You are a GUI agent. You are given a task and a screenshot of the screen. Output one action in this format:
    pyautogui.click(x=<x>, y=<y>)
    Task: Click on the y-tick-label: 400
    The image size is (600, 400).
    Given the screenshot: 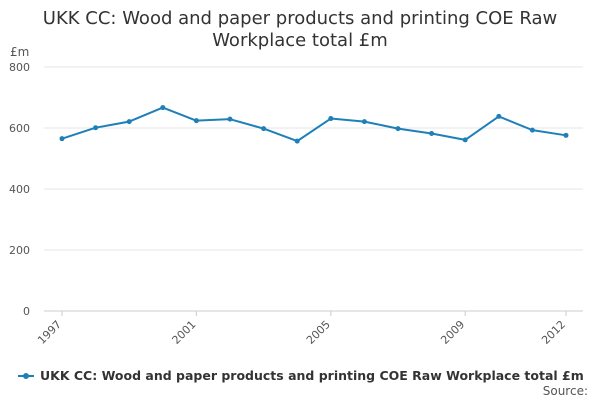 What is the action you would take?
    pyautogui.click(x=19, y=189)
    